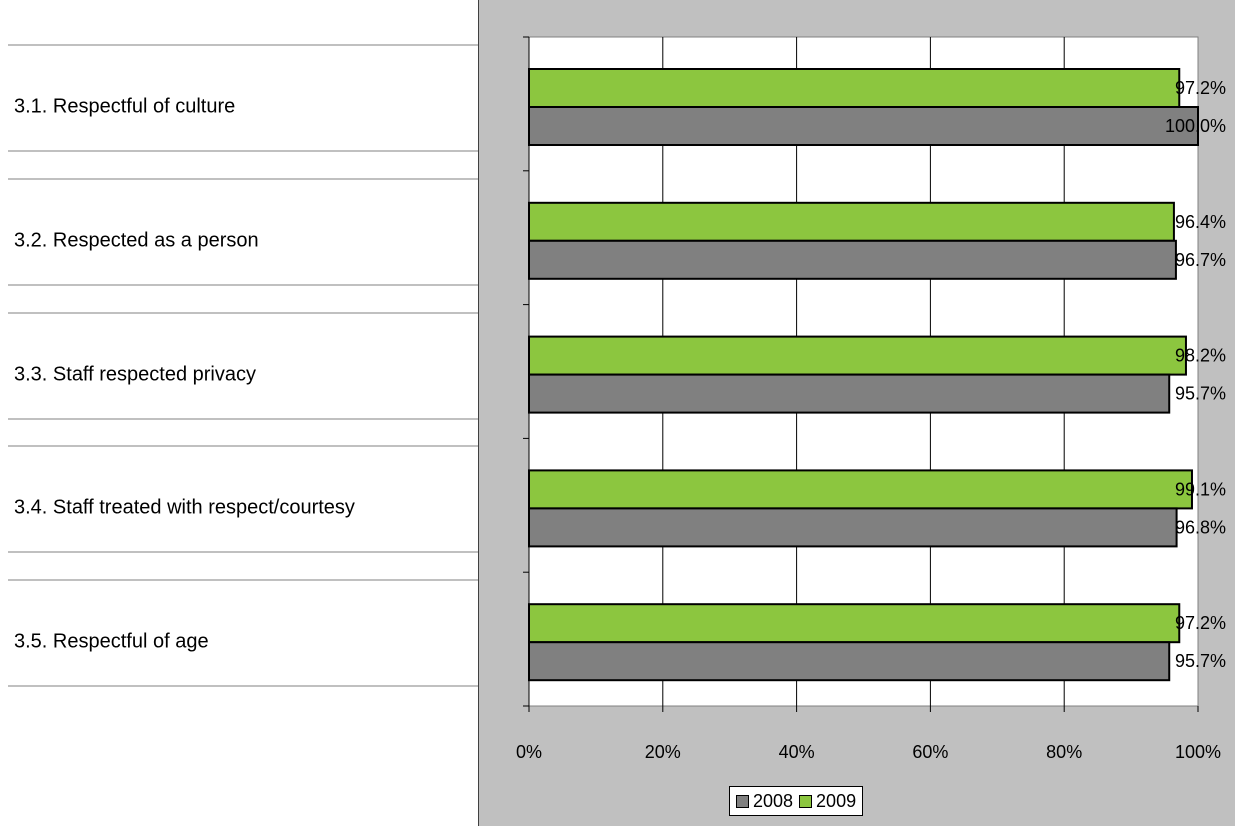 The height and width of the screenshot is (826, 1236). What do you see at coordinates (836, 800) in the screenshot?
I see `legend-label: 2009` at bounding box center [836, 800].